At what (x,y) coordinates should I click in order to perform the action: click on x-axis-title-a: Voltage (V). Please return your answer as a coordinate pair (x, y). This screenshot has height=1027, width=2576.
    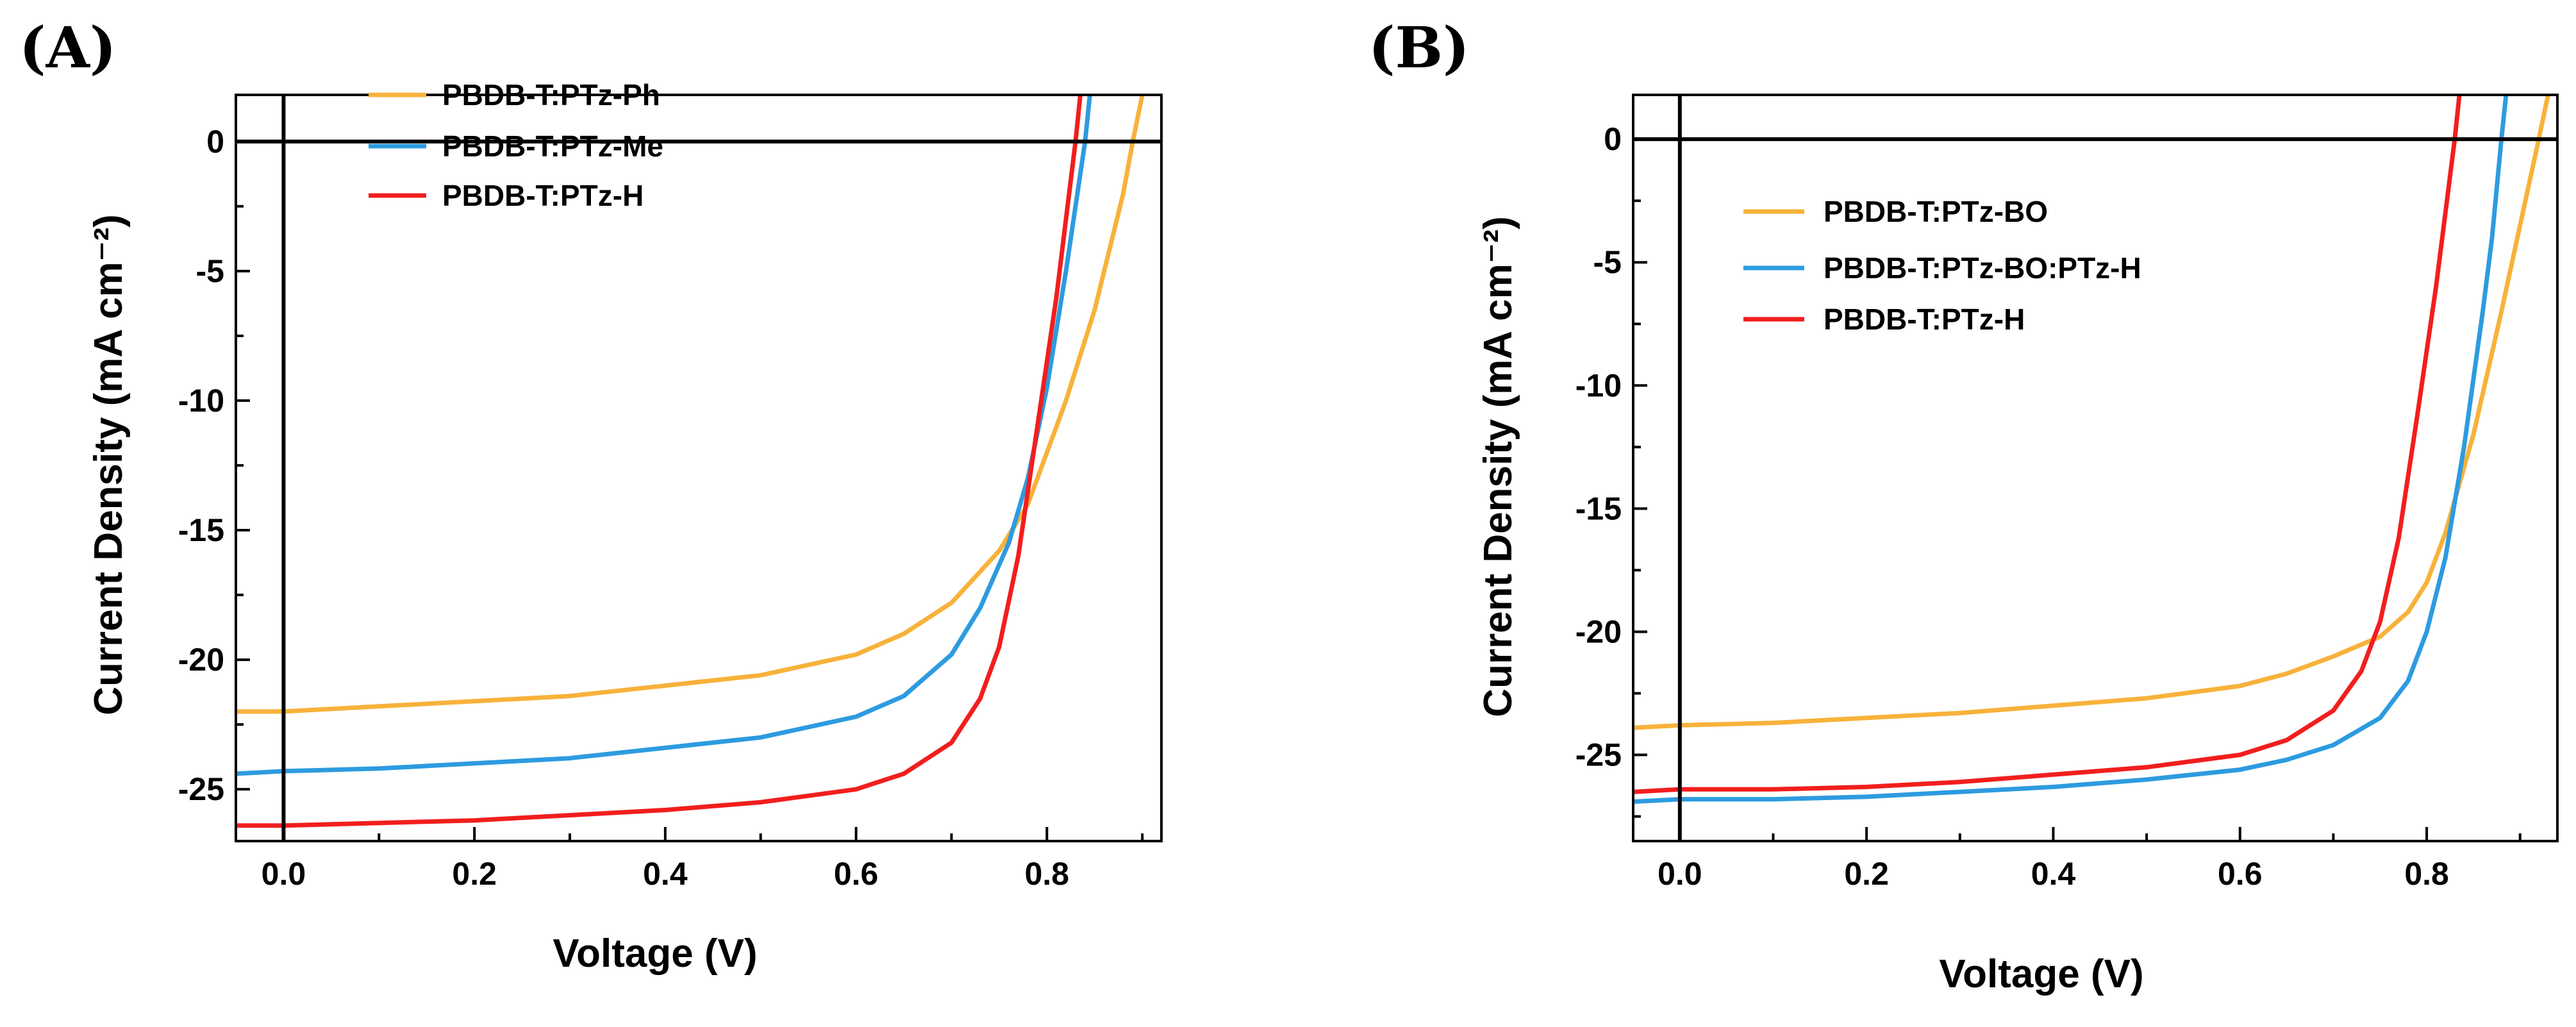
    Looking at the image, I should click on (655, 953).